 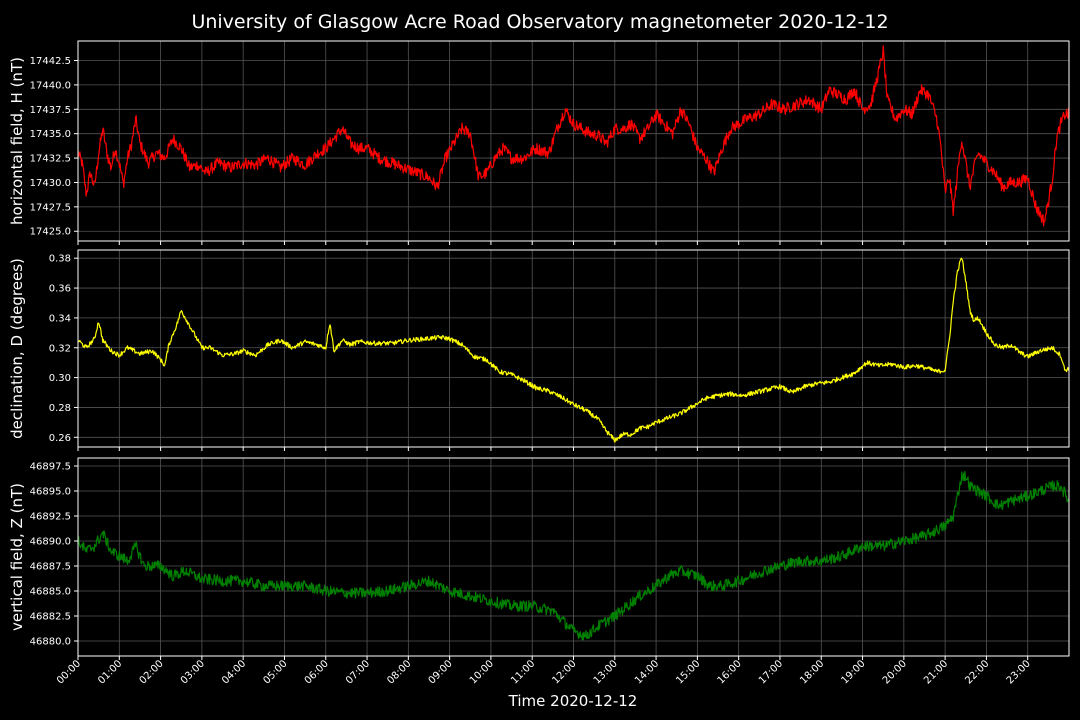 What do you see at coordinates (50, 159) in the screenshot?
I see `y-tick-label: 17432.5` at bounding box center [50, 159].